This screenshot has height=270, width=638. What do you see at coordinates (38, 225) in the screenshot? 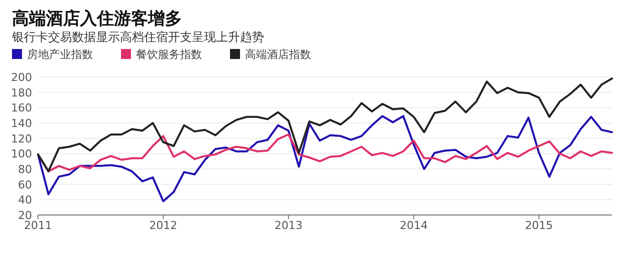
I see `x-tick-label: 2011` at bounding box center [38, 225].